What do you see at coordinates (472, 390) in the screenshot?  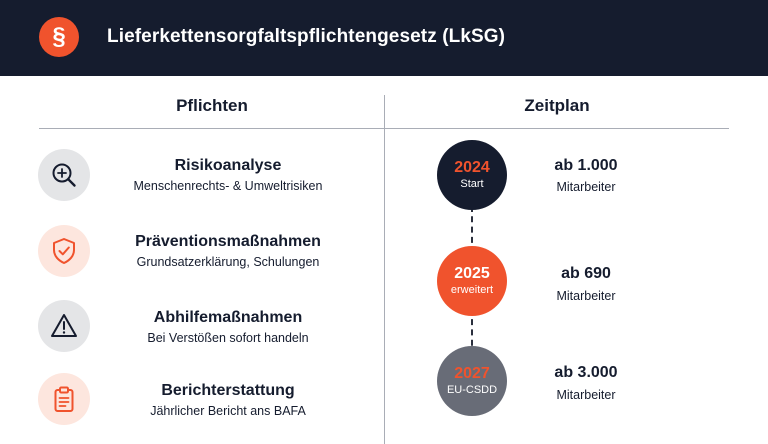 I see `timeline-label: EU-CSDD` at bounding box center [472, 390].